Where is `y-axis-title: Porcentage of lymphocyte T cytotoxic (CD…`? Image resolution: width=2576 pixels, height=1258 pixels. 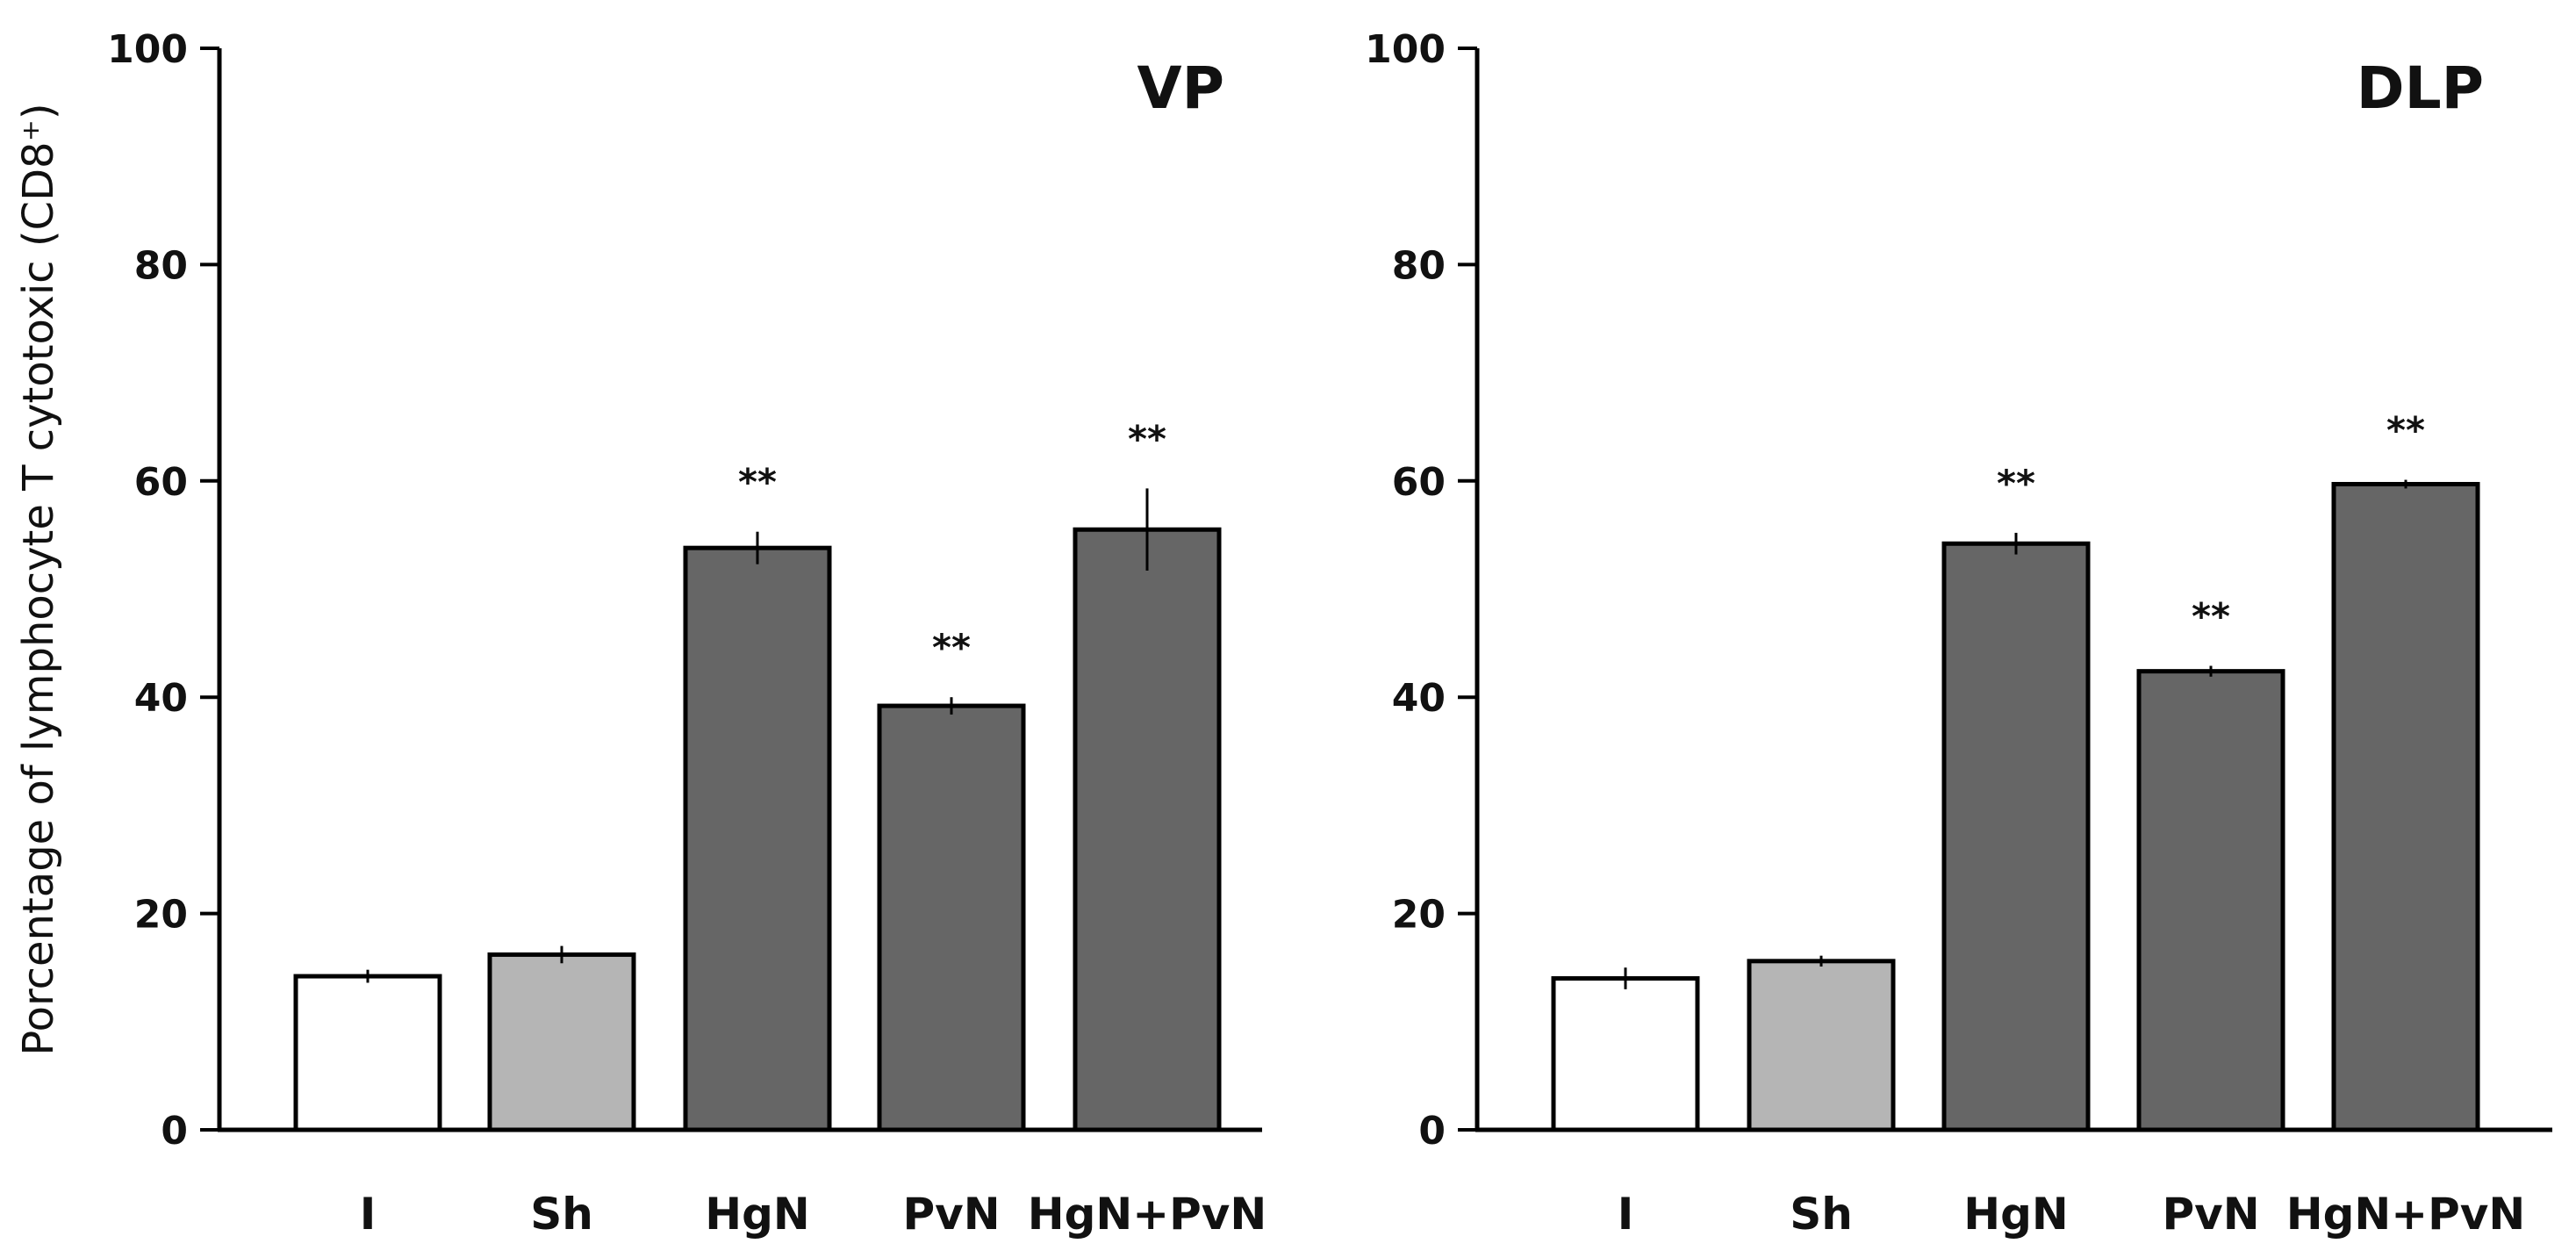 y-axis-title: Porcentage of lymphocyte T cytotoxic (CD… is located at coordinates (39, 579).